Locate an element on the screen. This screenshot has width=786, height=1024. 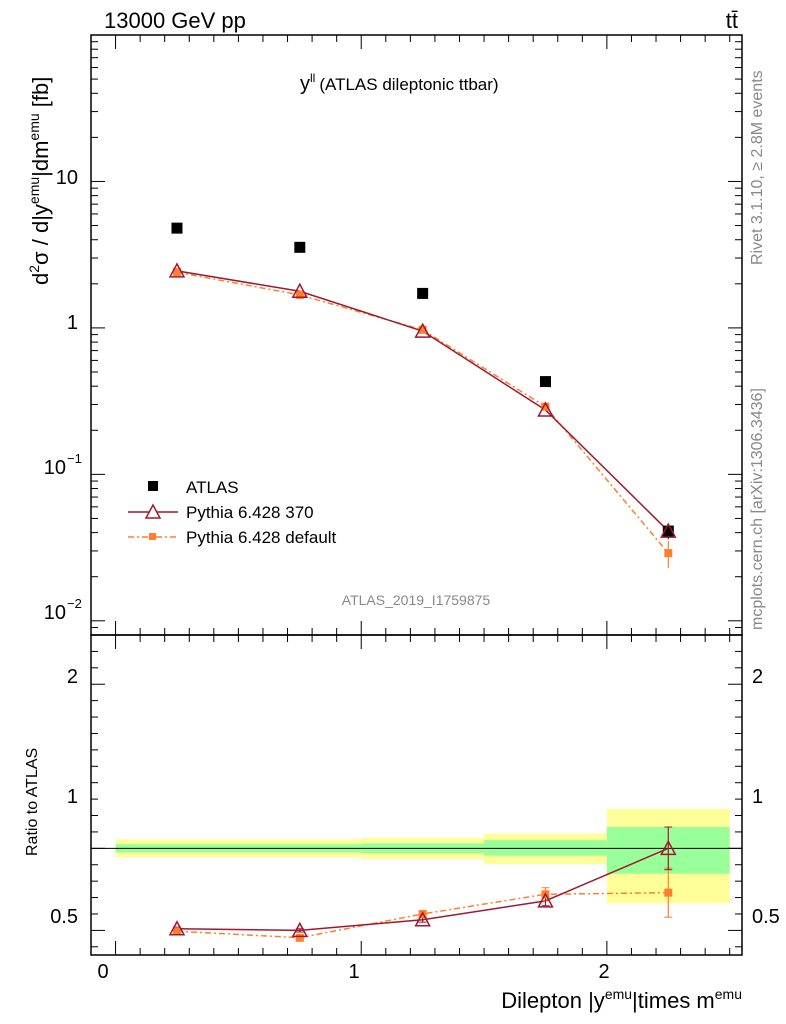
ytick-label-0.01: 10 is located at coordinates (55, 613).